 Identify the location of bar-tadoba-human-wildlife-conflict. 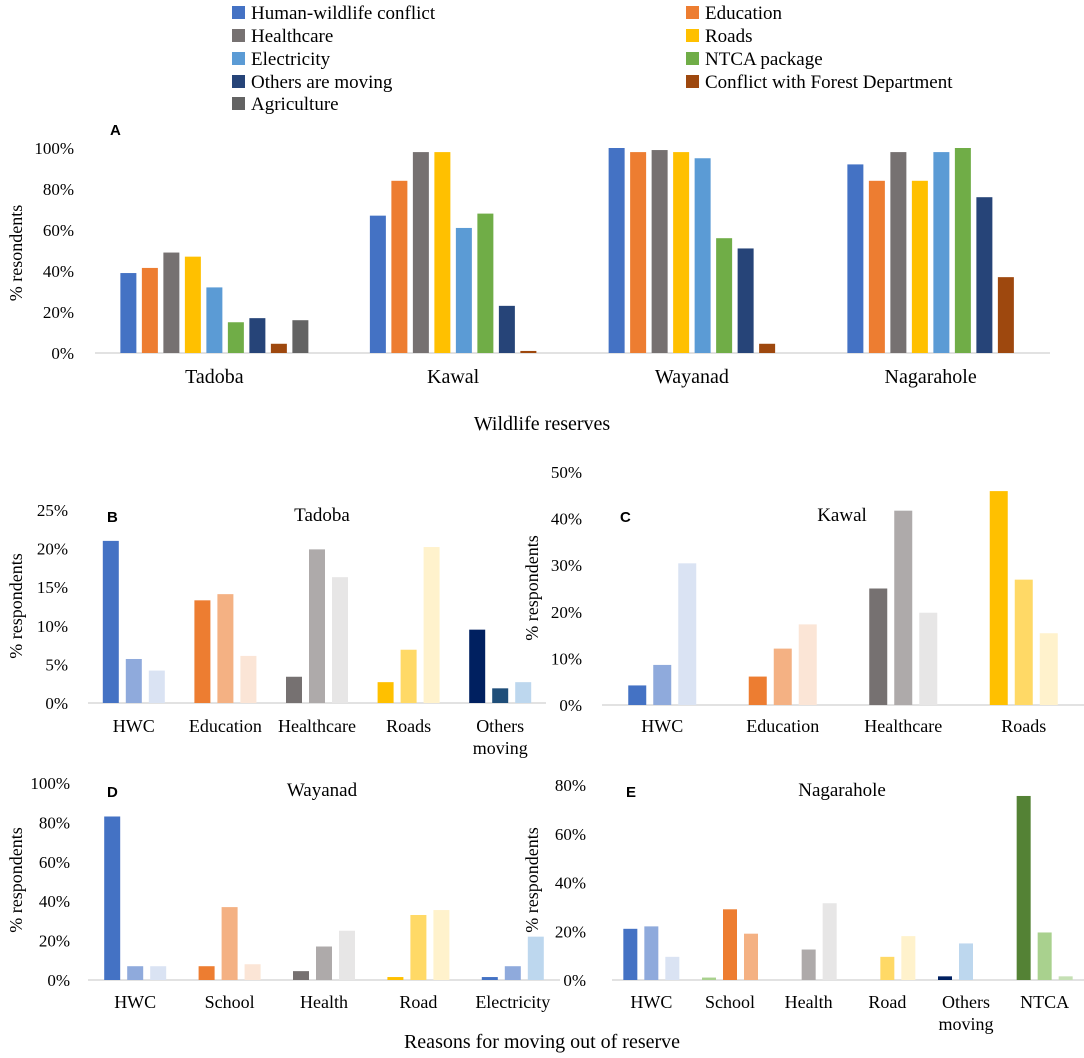
(128, 313).